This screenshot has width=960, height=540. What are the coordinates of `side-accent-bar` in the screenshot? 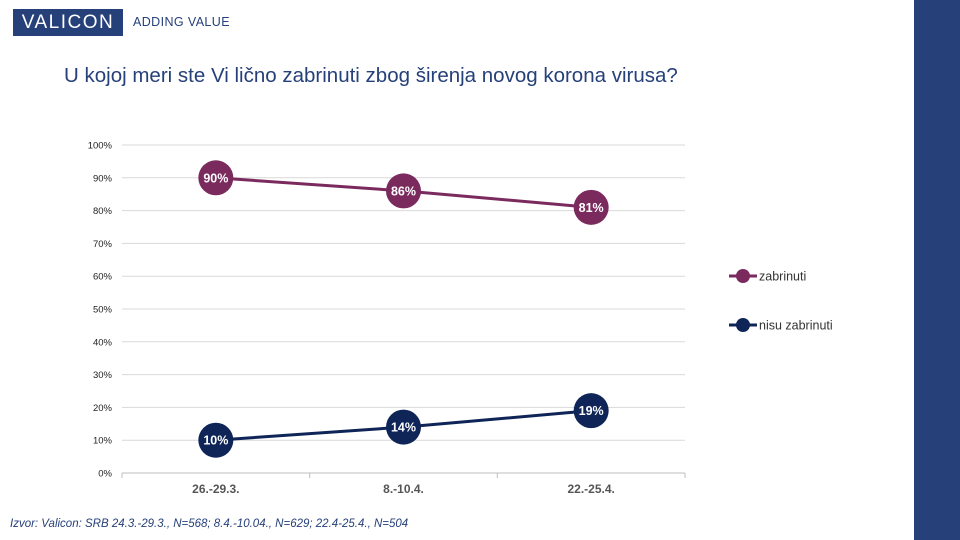 It's located at (937, 270).